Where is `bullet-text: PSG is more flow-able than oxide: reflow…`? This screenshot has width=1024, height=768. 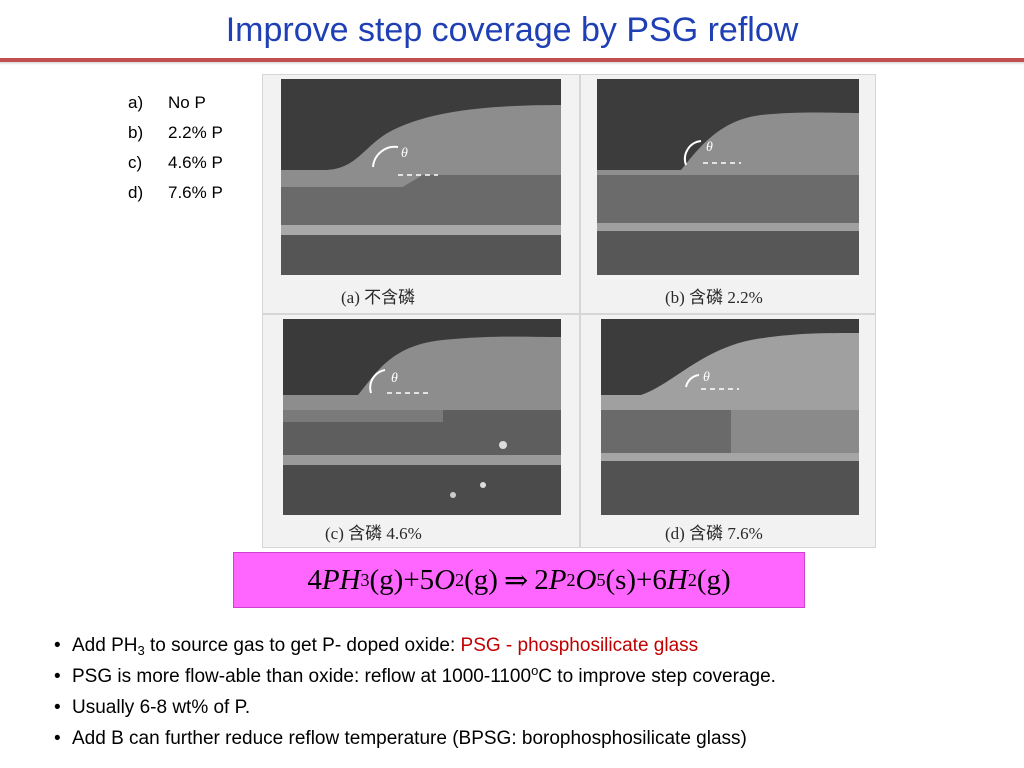
bullet-text: PSG is more flow-able than oxide: reflow… is located at coordinates (302, 676).